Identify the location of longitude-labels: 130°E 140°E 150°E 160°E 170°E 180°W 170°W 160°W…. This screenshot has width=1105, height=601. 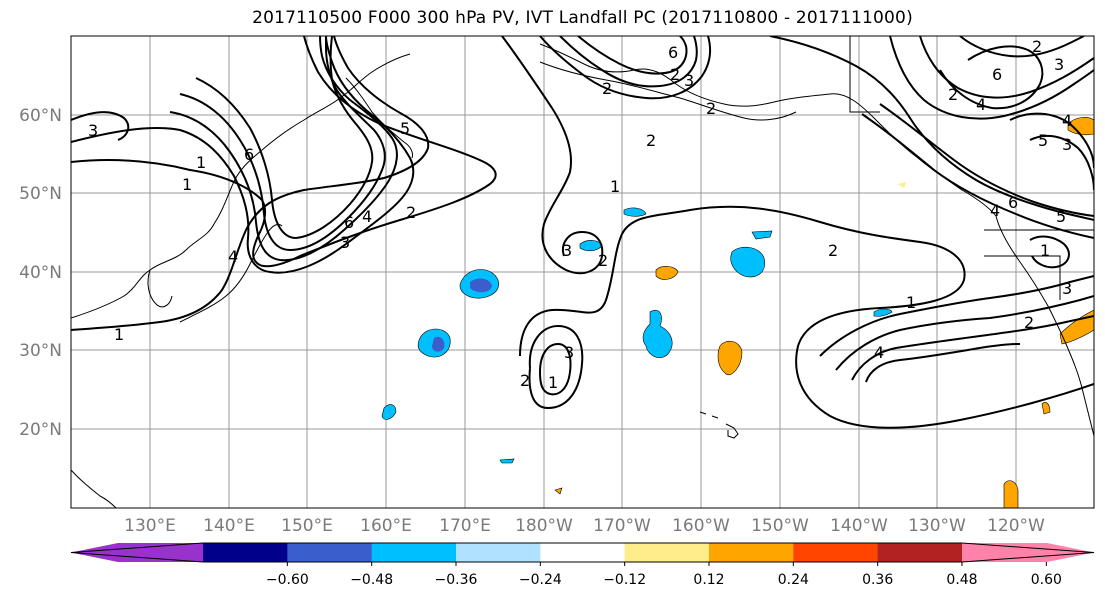
(584, 526).